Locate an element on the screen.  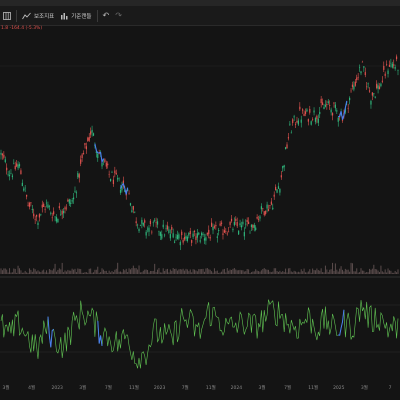
legend-bar: 1.8 -164.4 (-5.3%) is located at coordinates (200, 30).